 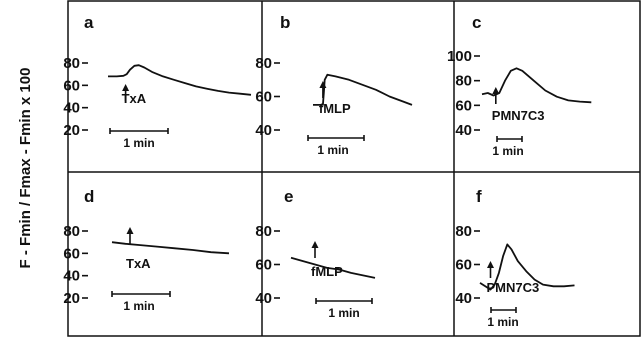 I want to click on panel-label: d, so click(x=89, y=196).